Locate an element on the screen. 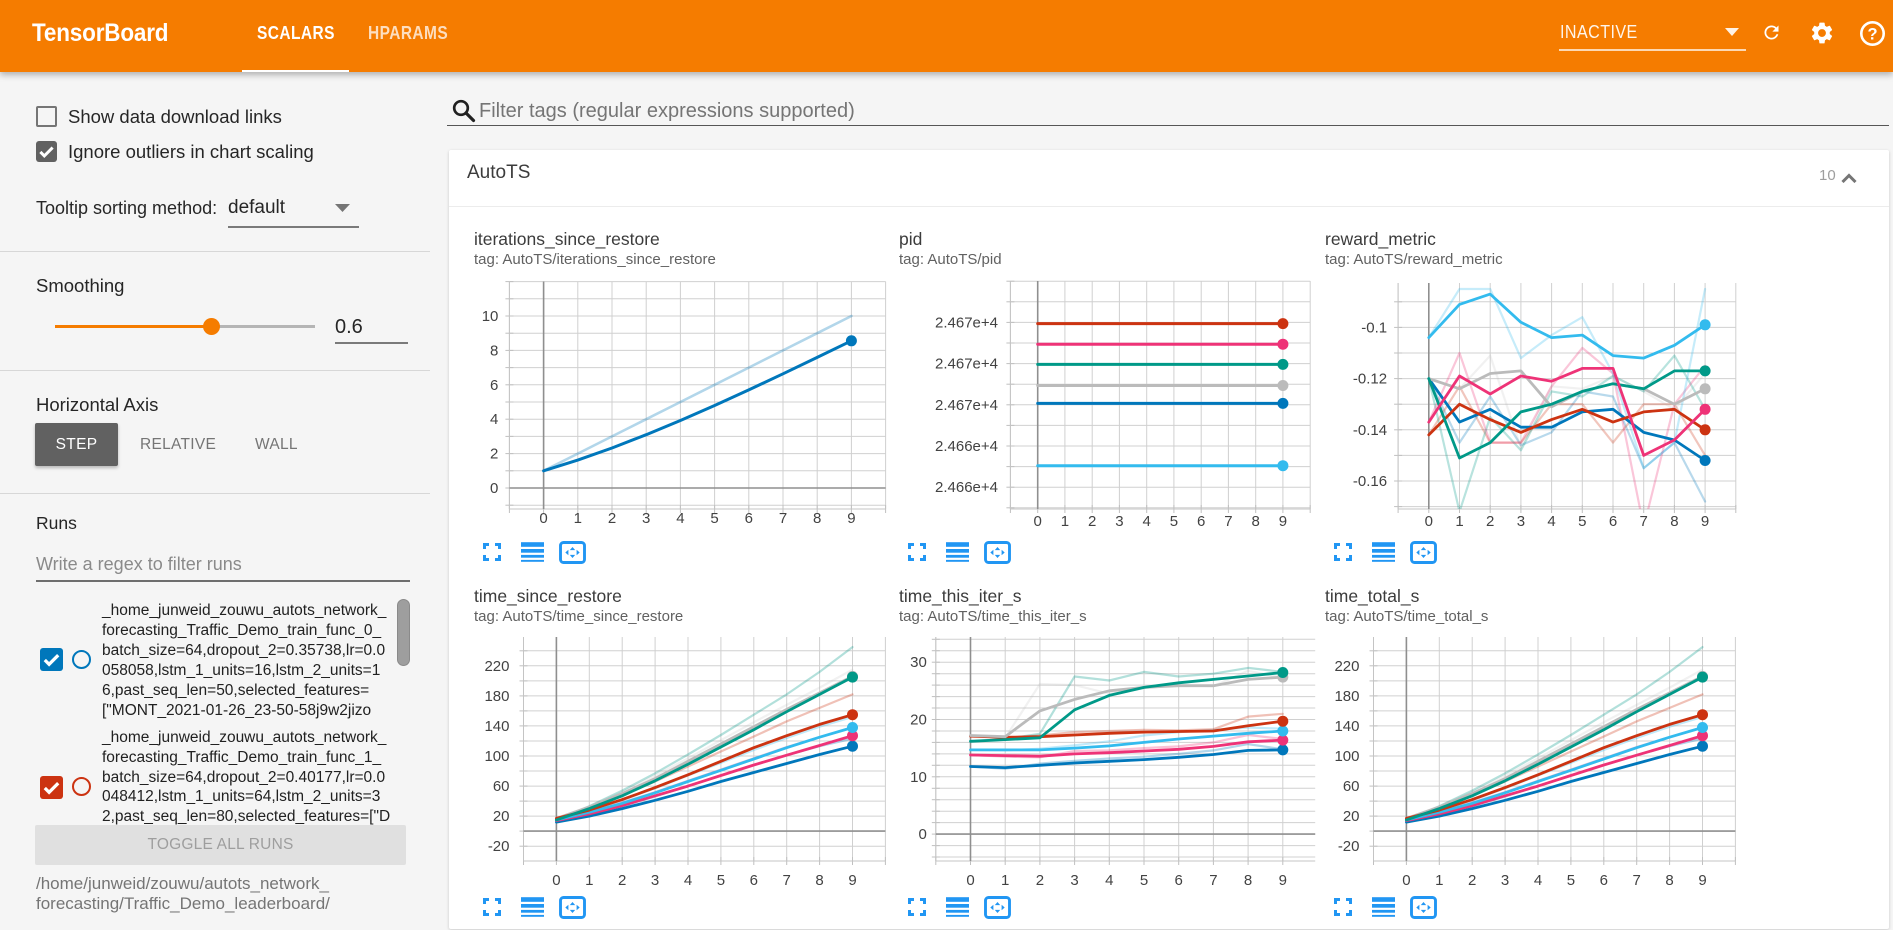 The image size is (1893, 930). svg-text: -0.12 is located at coordinates (1370, 379).